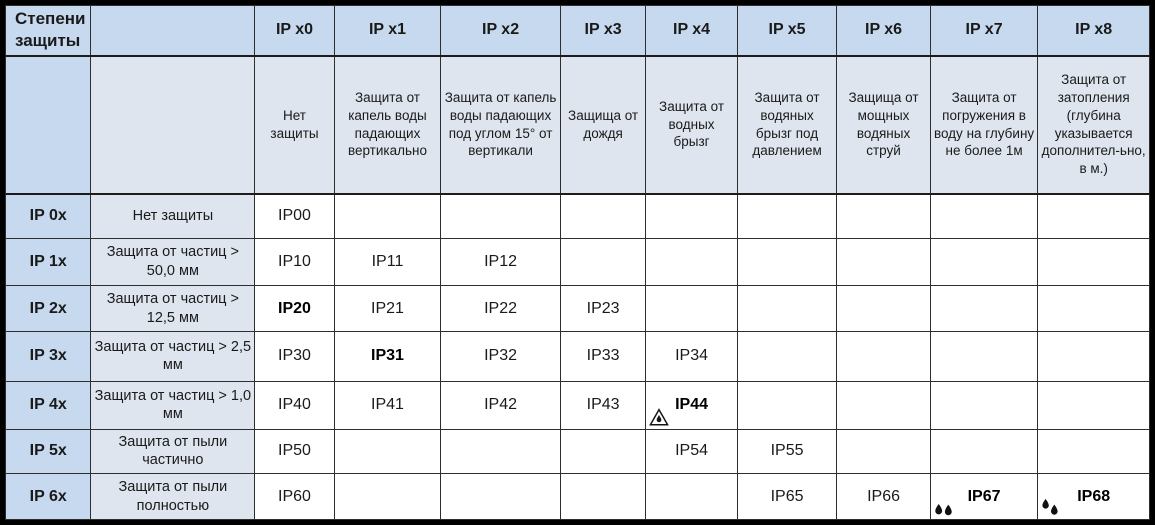 This screenshot has height=525, width=1155. I want to click on column-header-ip-x0: IP x0, so click(294, 31).